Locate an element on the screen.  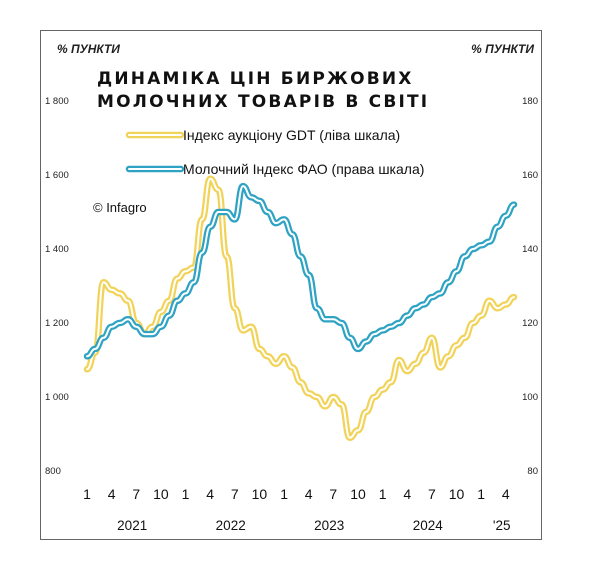
left-tick-label: 1 200 is located at coordinates (57, 323).